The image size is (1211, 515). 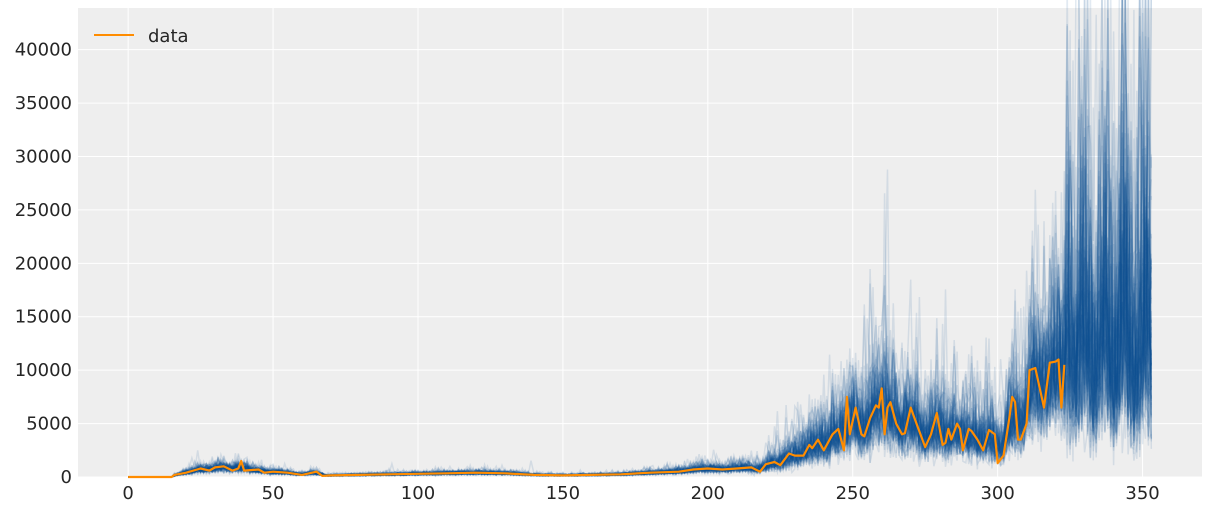 I want to click on y-tick-label: 30000, so click(x=43, y=156).